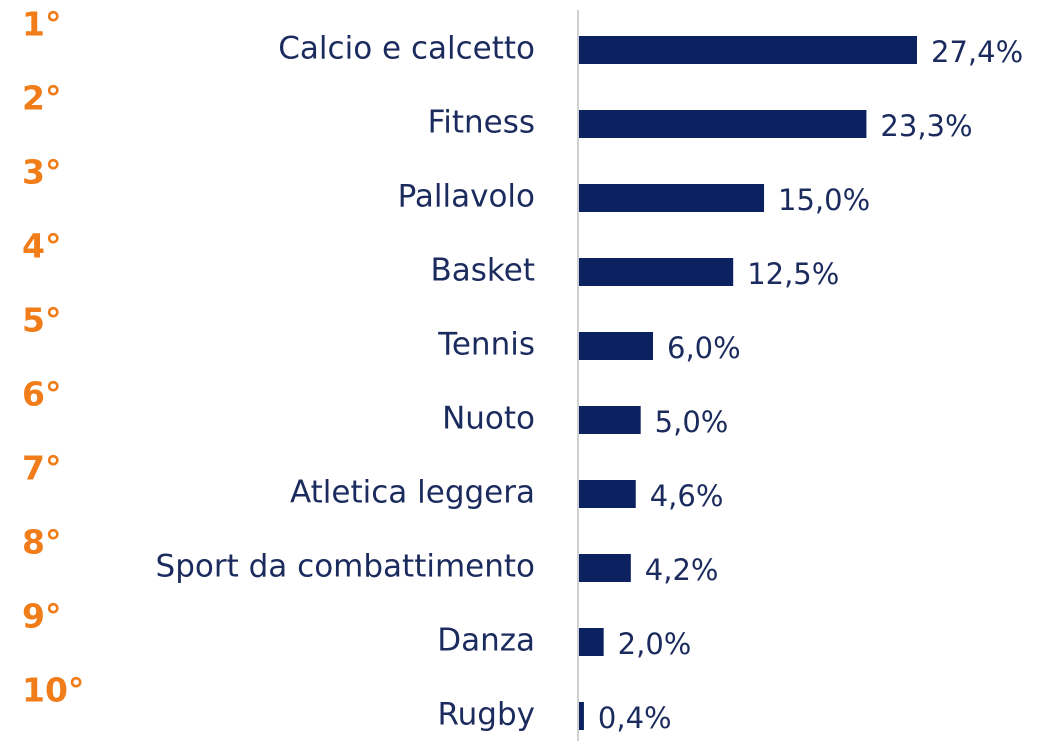  What do you see at coordinates (488, 419) in the screenshot?
I see `category-label: Nuoto` at bounding box center [488, 419].